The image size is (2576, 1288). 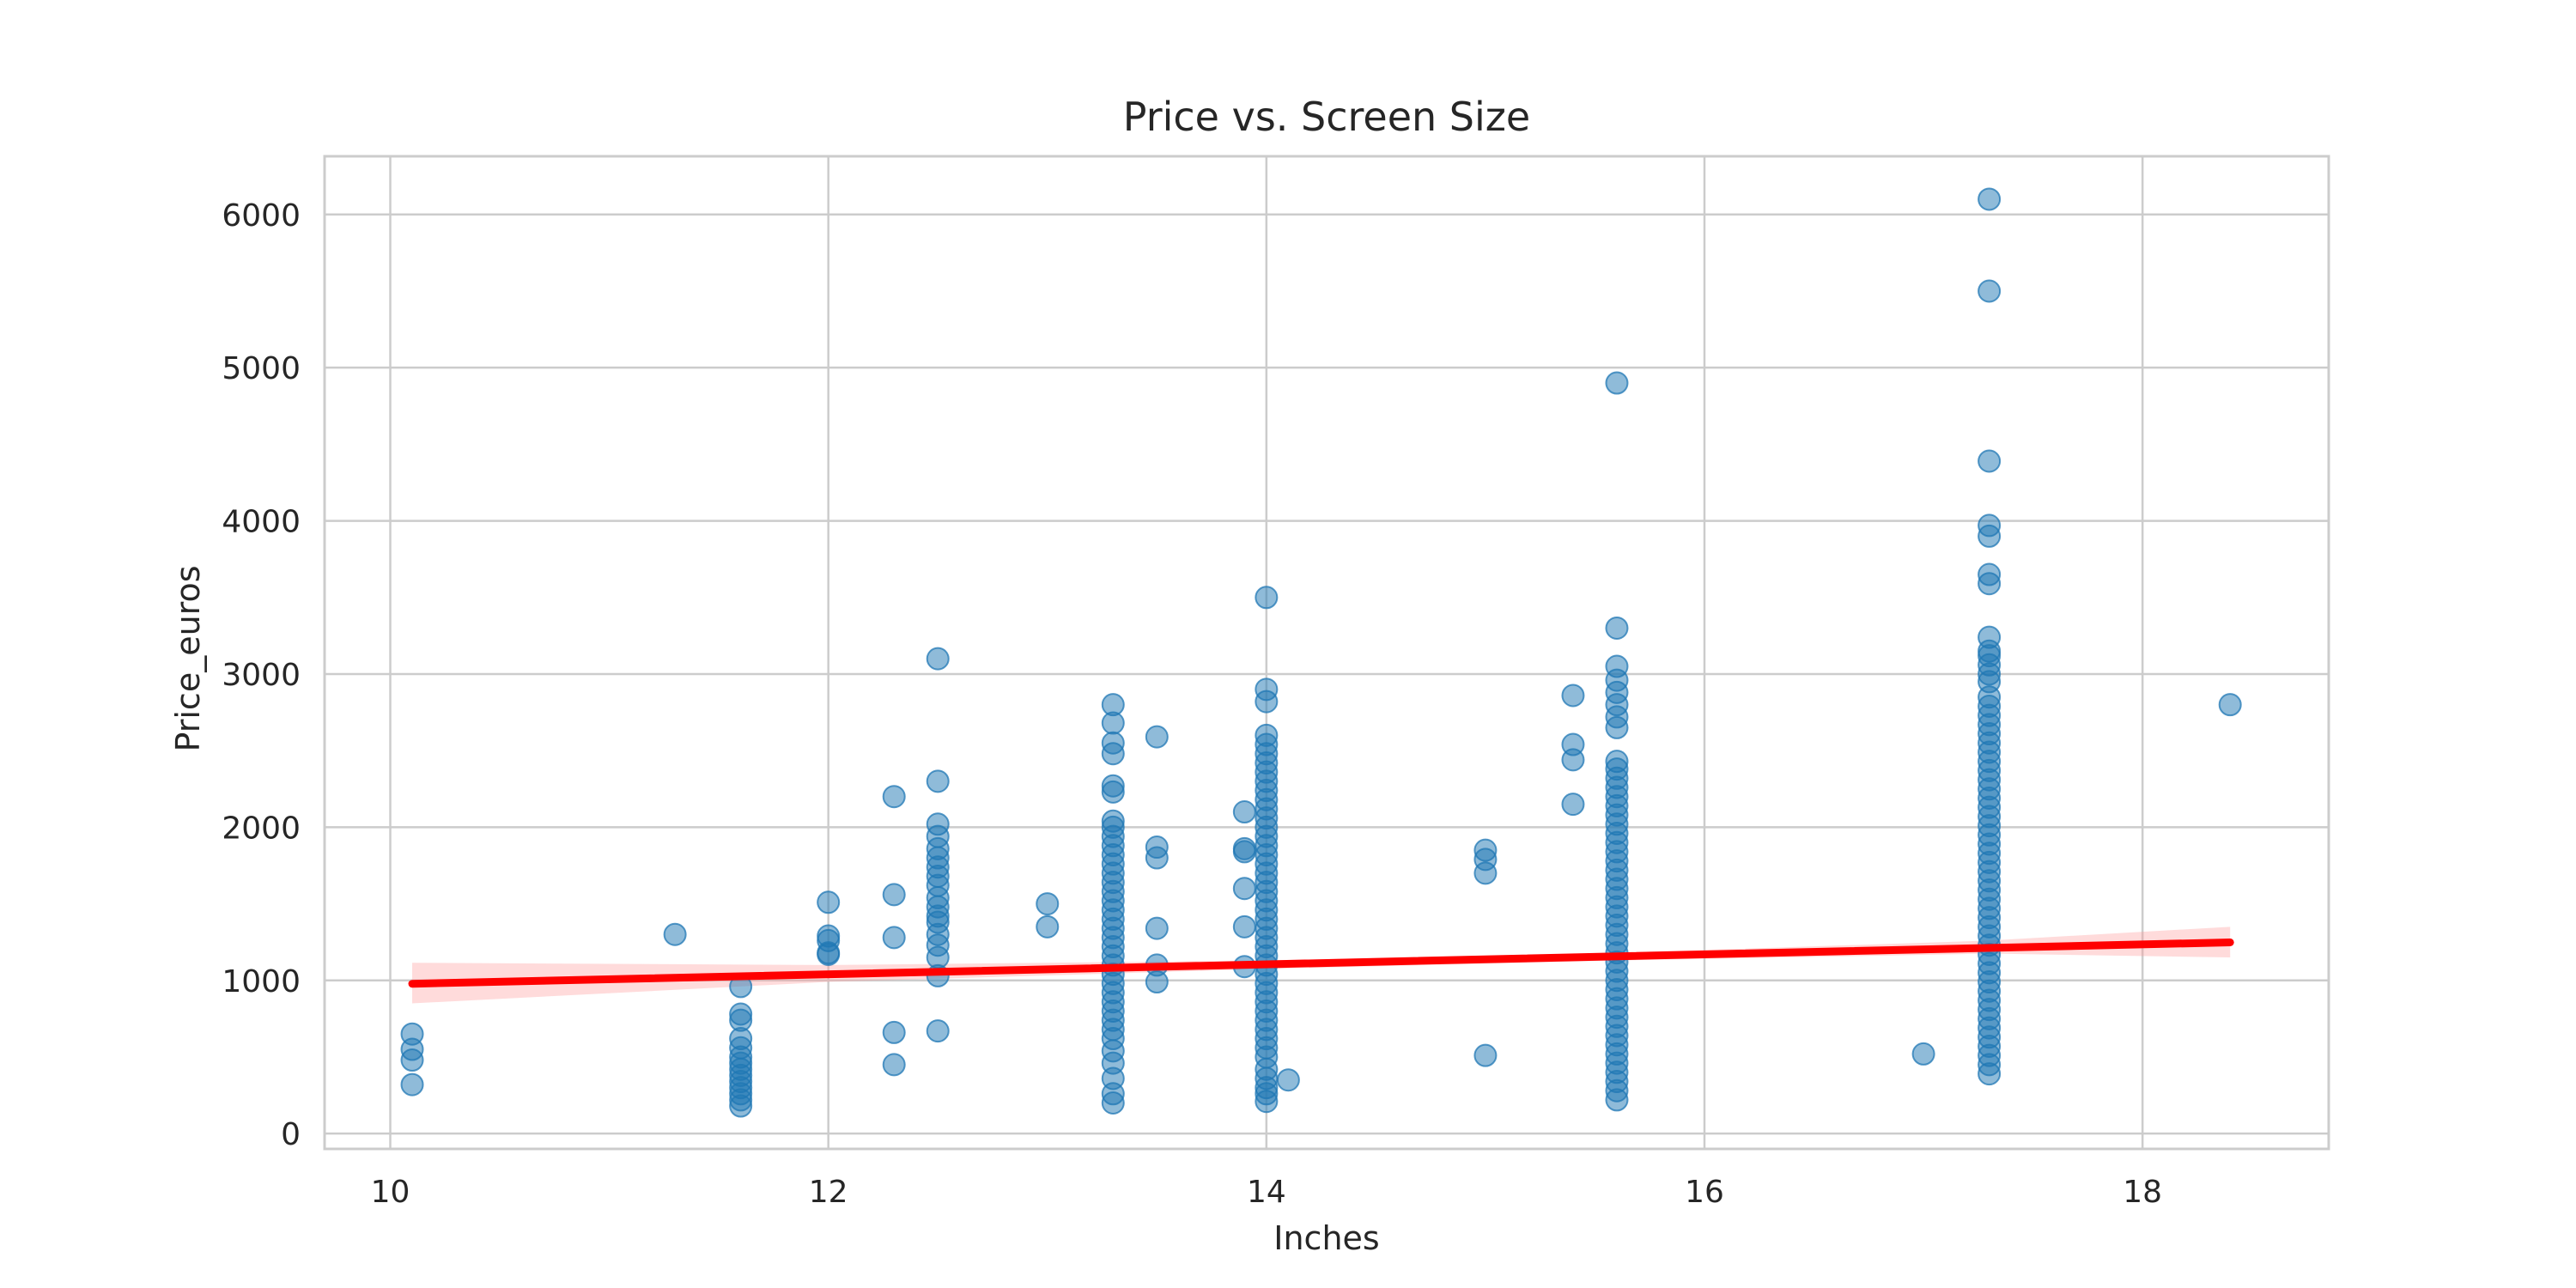 I want to click on regression-line-layer, so click(x=1321, y=963).